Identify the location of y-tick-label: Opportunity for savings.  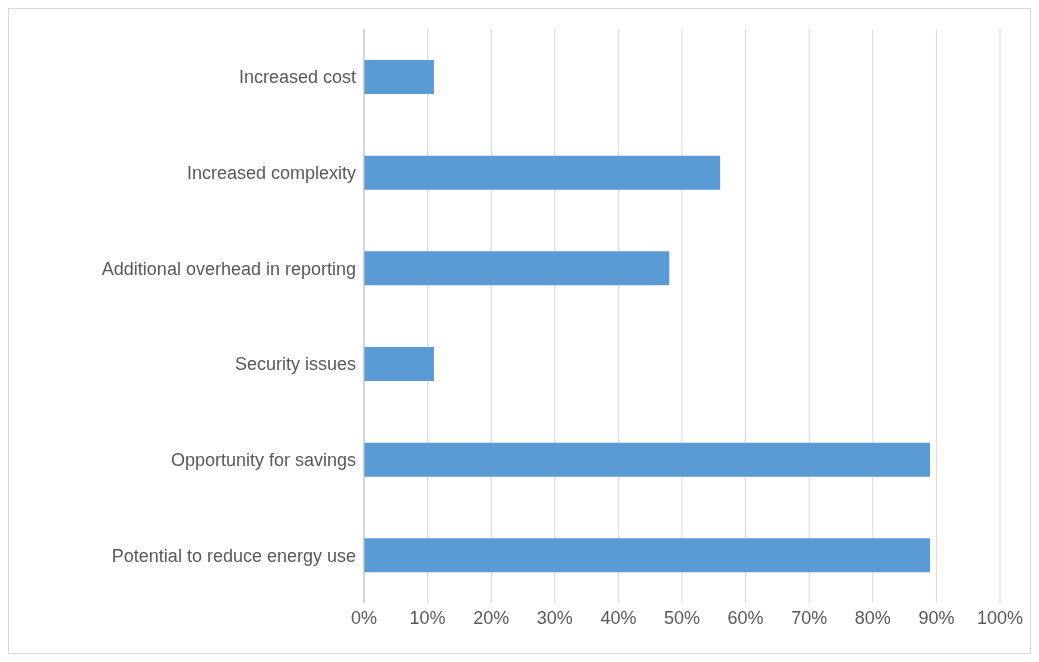
(263, 459).